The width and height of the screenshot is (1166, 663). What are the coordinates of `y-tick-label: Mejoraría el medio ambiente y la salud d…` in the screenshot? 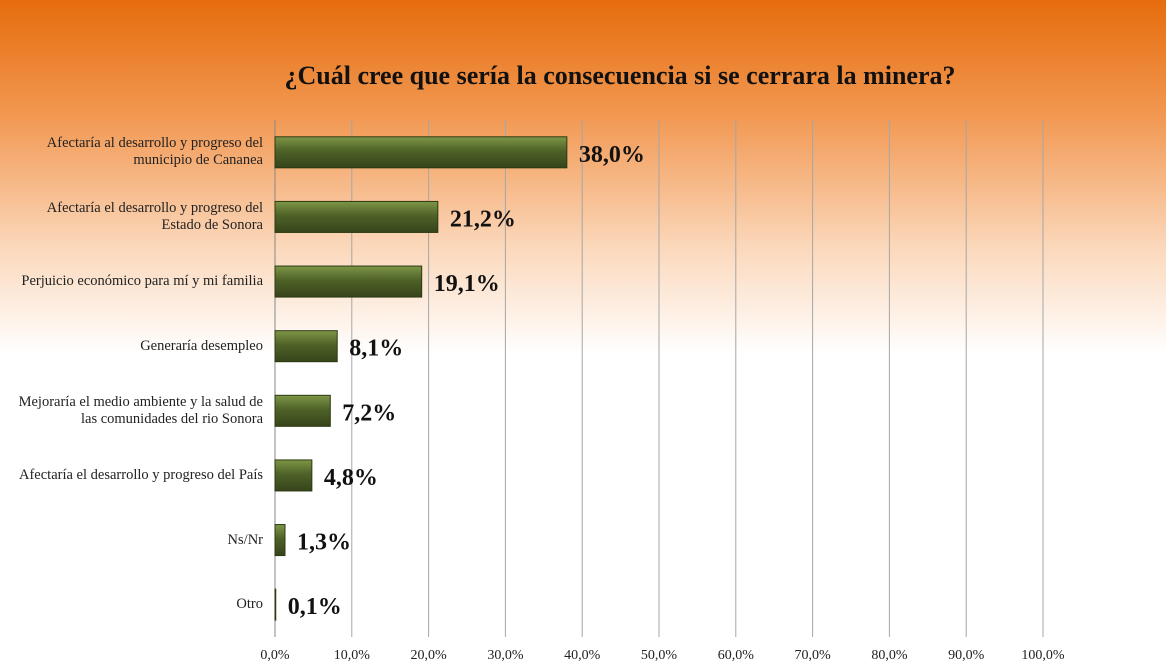 It's located at (140, 410).